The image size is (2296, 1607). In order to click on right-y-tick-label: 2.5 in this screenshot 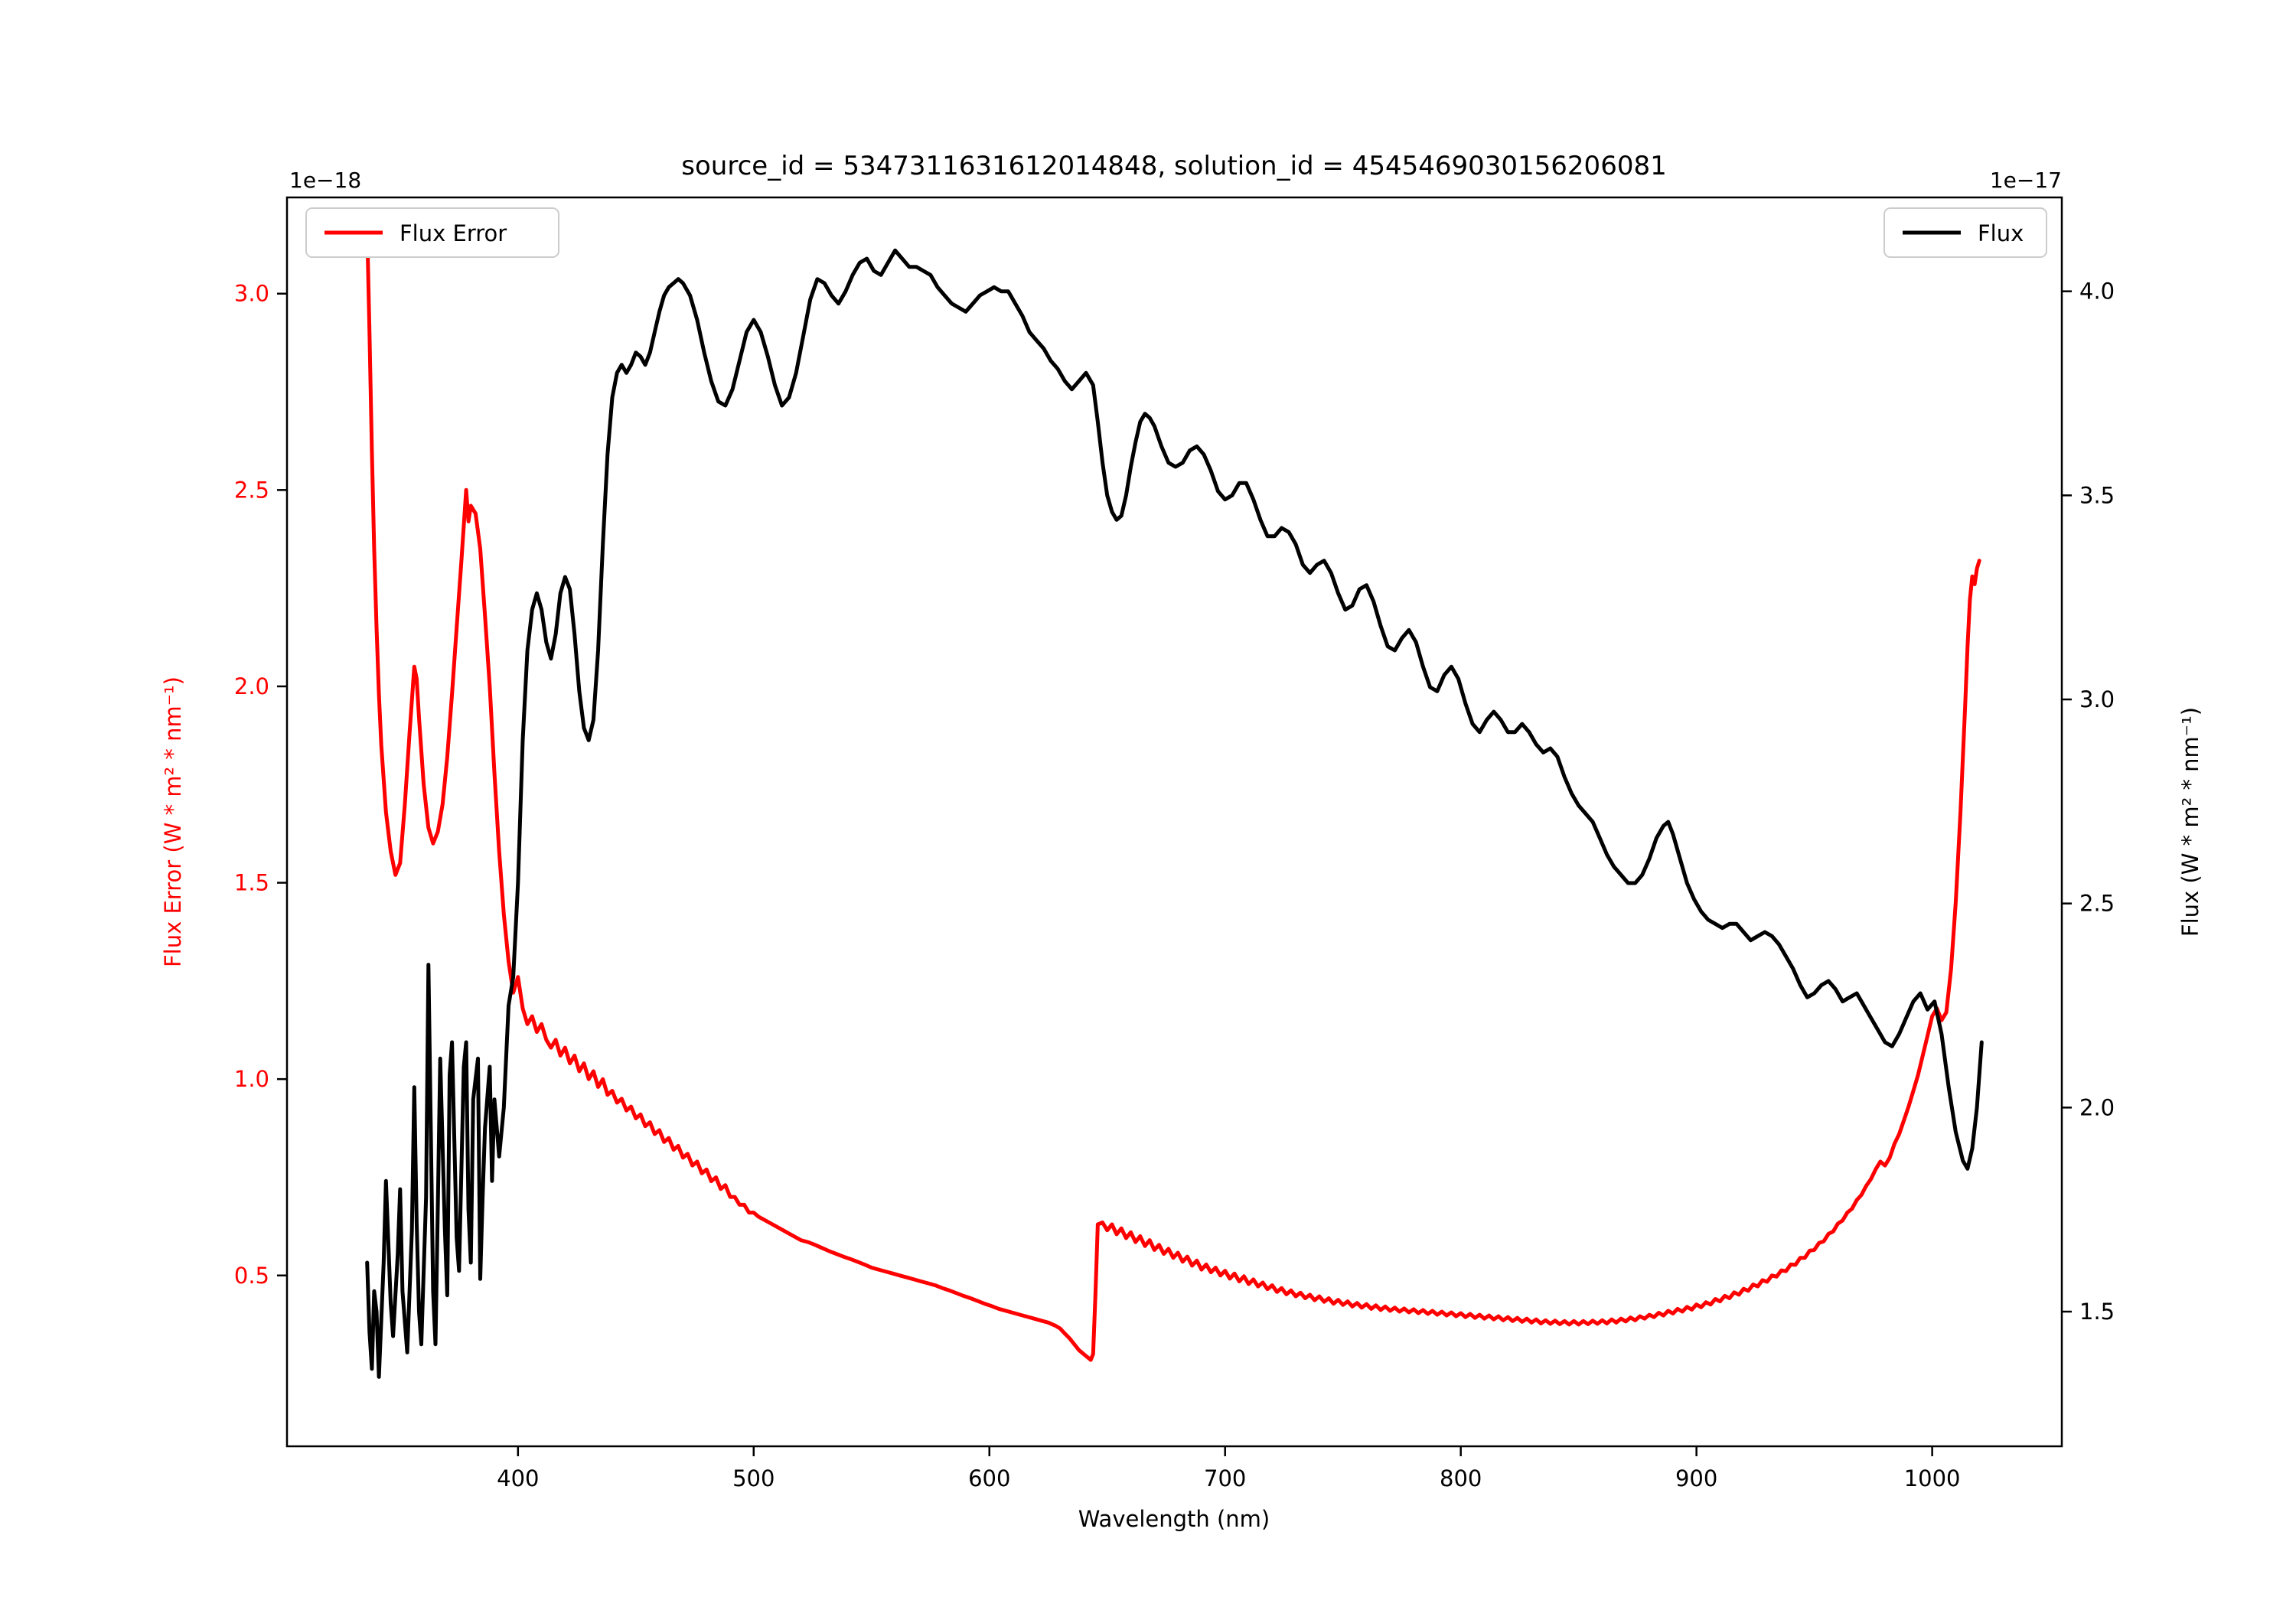, I will do `click(2097, 904)`.